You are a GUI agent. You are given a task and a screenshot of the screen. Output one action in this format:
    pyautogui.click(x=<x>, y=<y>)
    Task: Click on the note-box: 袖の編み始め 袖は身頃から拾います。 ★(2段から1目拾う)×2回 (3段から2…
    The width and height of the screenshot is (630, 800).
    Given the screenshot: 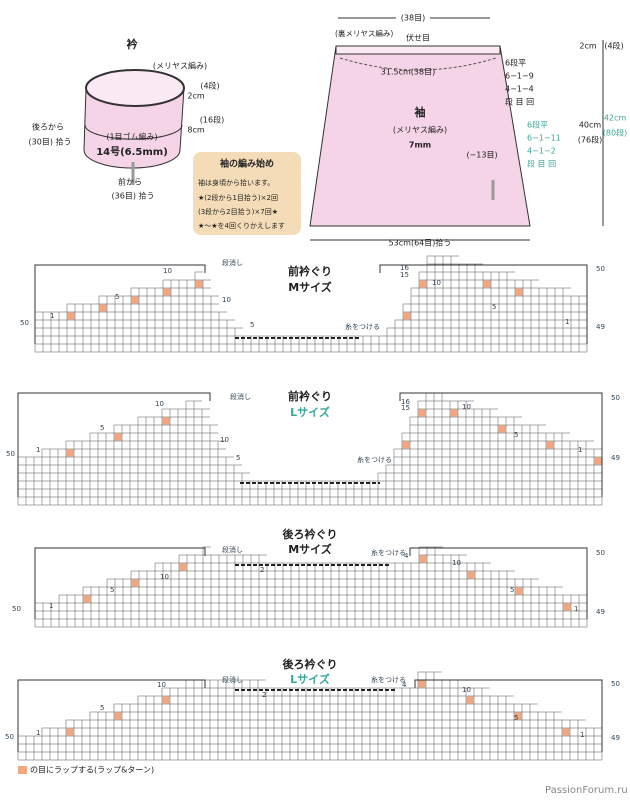 What is the action you would take?
    pyautogui.click(x=247, y=193)
    